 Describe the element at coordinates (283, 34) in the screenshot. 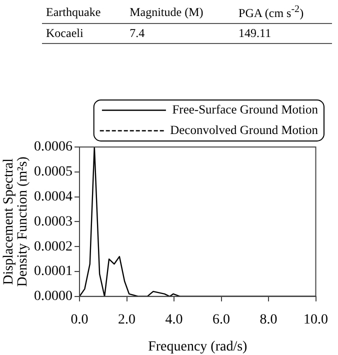

I see `text: 149.11` at that location.